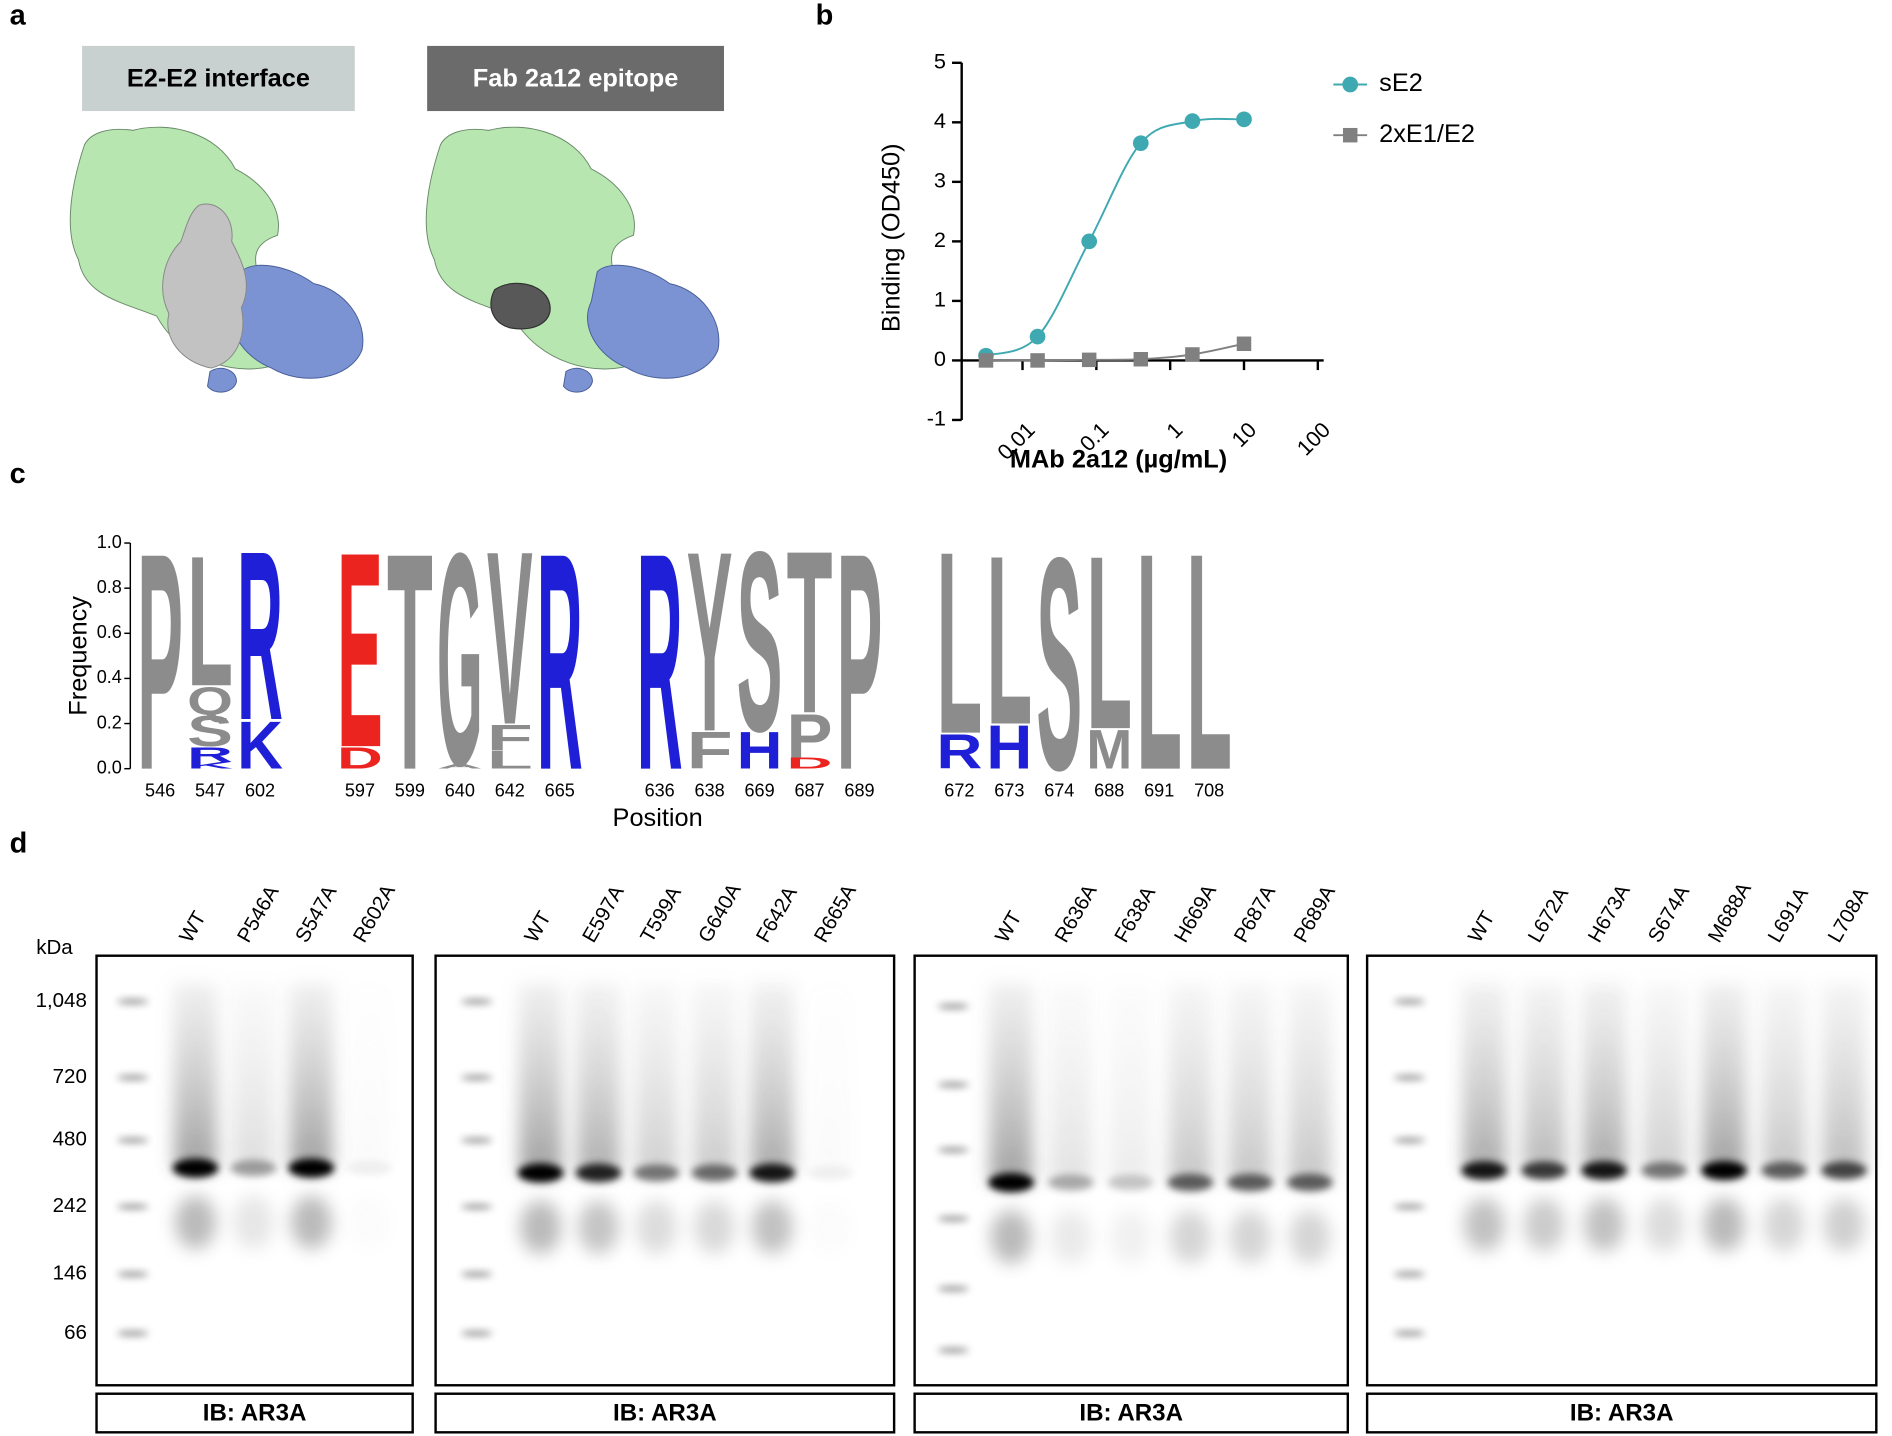 This screenshot has height=1436, width=1892. I want to click on y-tick-label: 0.2, so click(109, 722).